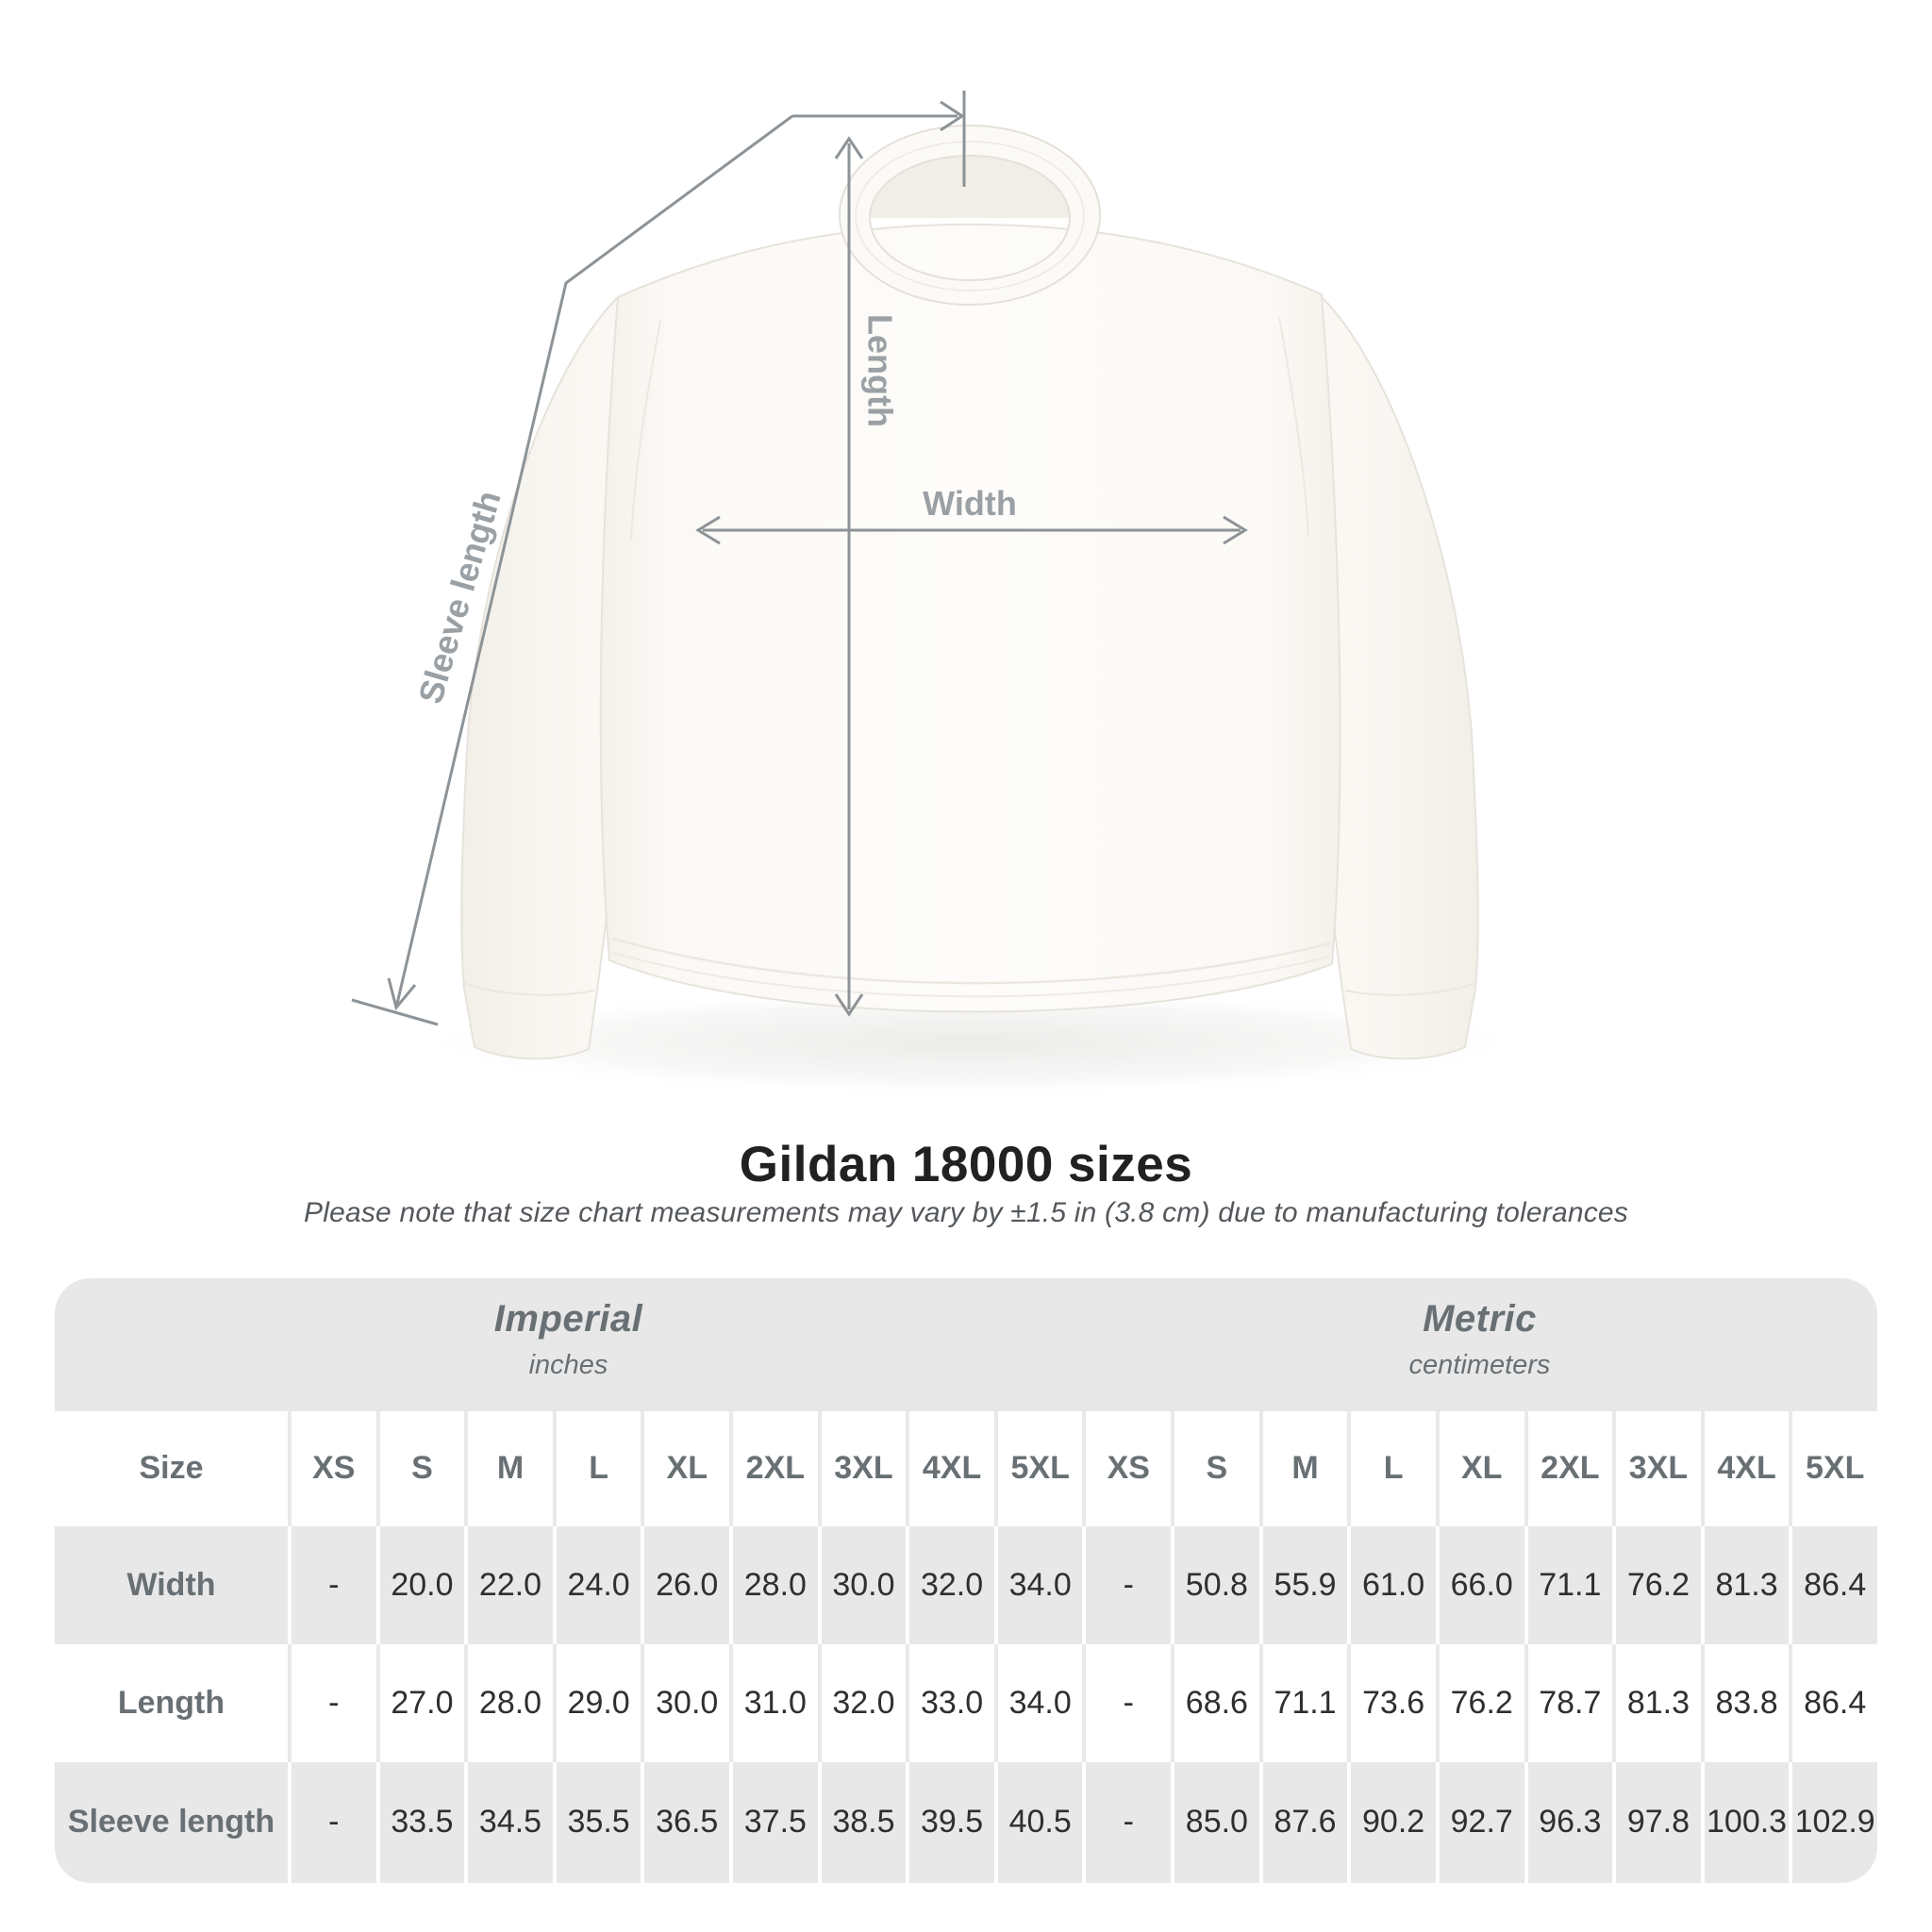 The image size is (1932, 1932). What do you see at coordinates (511, 1469) in the screenshot?
I see `size-header-cell: M` at bounding box center [511, 1469].